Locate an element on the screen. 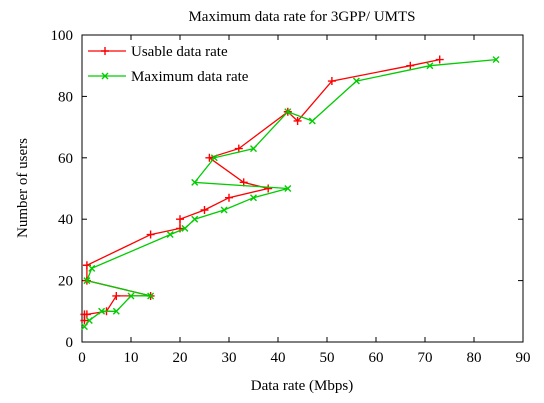 The width and height of the screenshot is (544, 403). legend-item-maximum: Maximum data rate is located at coordinates (168, 77).